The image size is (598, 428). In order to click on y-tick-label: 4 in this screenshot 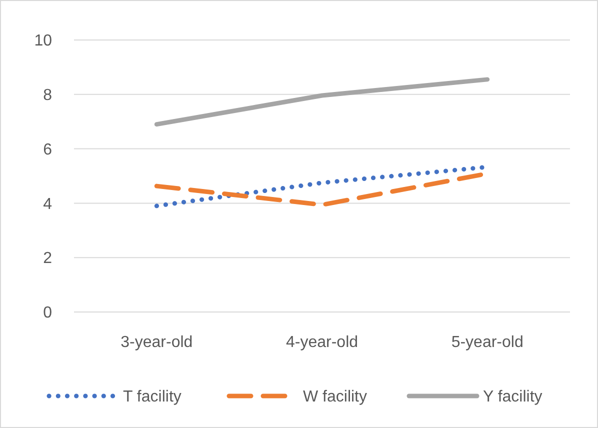, I will do `click(47, 204)`.